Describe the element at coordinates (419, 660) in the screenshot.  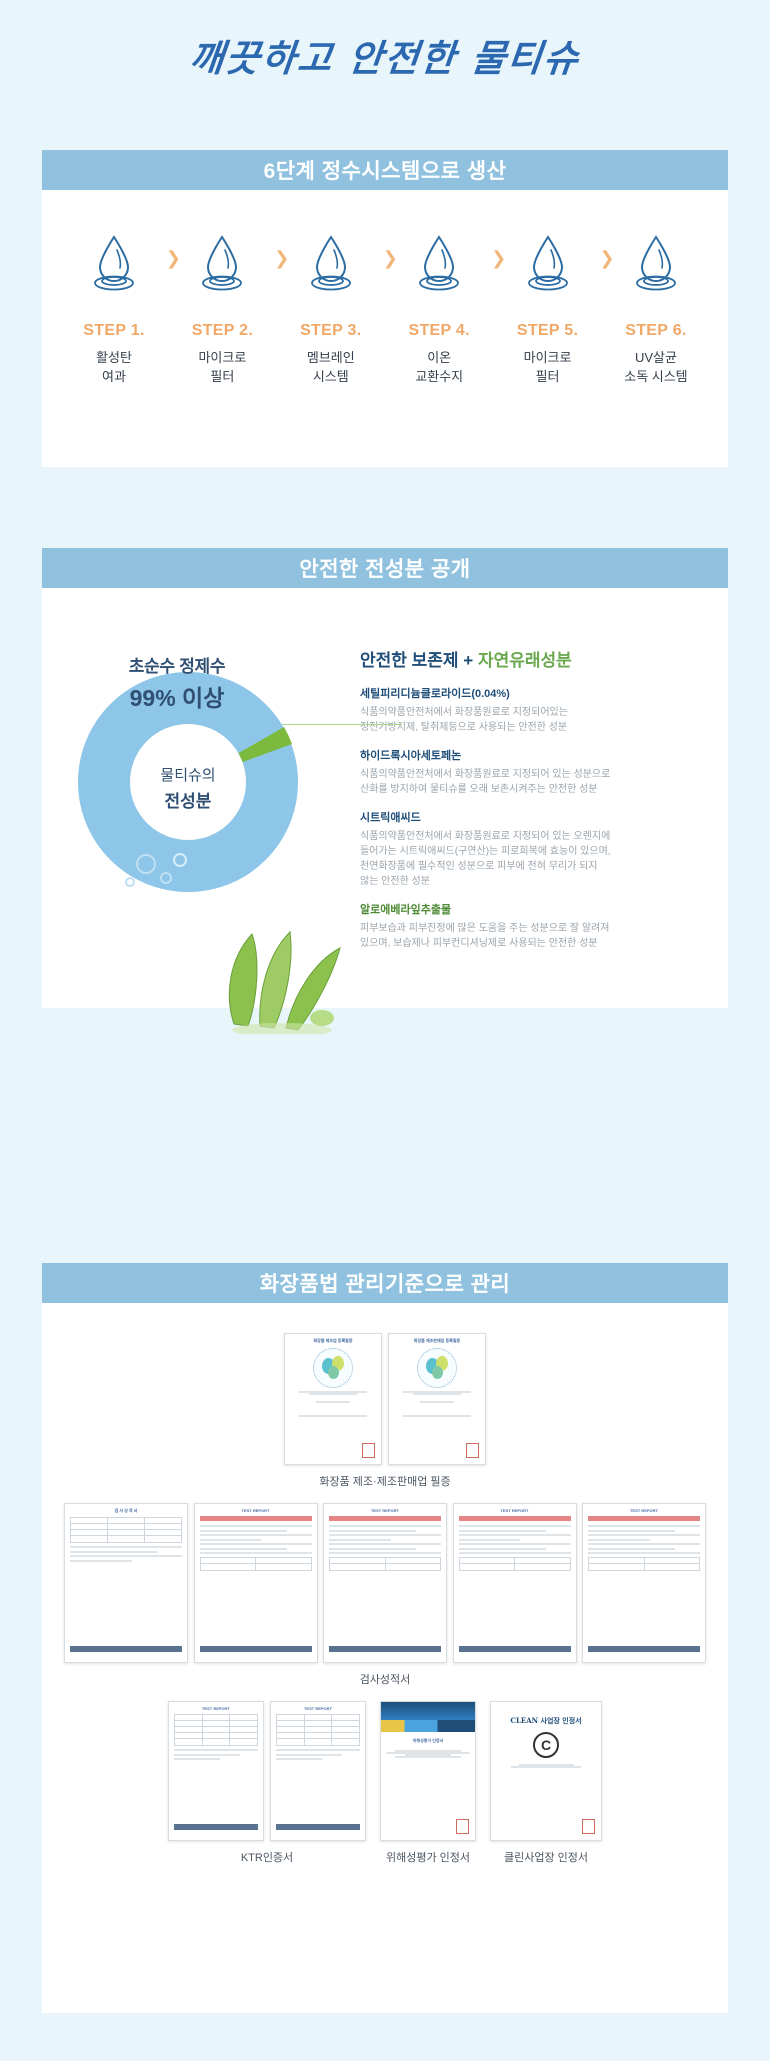
I see `ingredient-heading-preservative: 안전한 보존제 +` at that location.